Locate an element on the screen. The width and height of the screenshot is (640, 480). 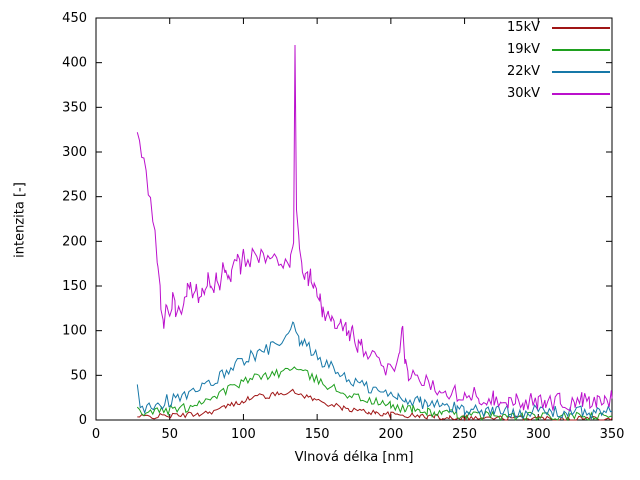
svg-text: 450 is located at coordinates (74, 18).